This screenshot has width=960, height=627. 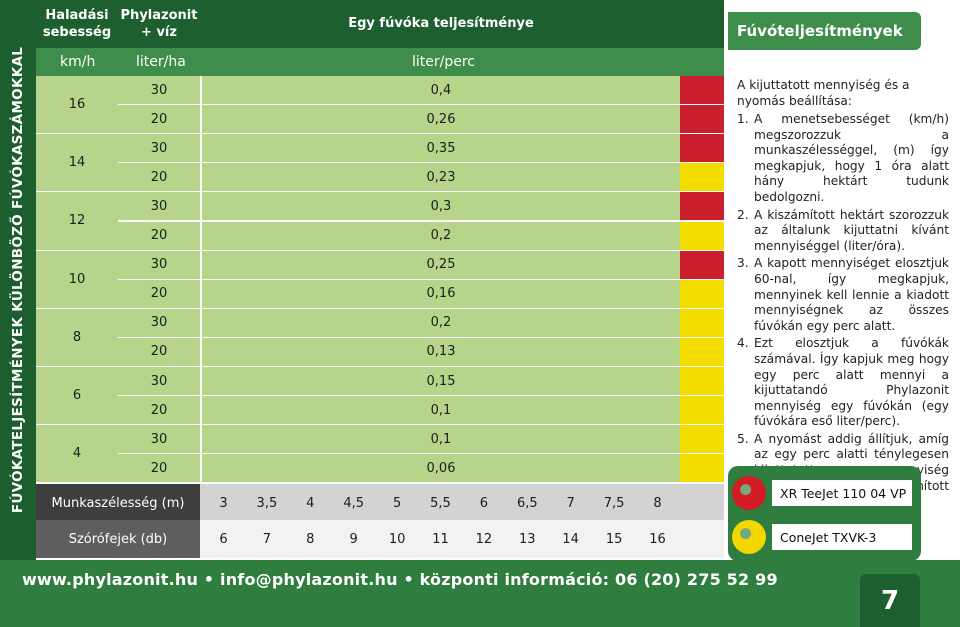 What do you see at coordinates (441, 294) in the screenshot?
I see `nozzle-rate-cell: 0,16` at bounding box center [441, 294].